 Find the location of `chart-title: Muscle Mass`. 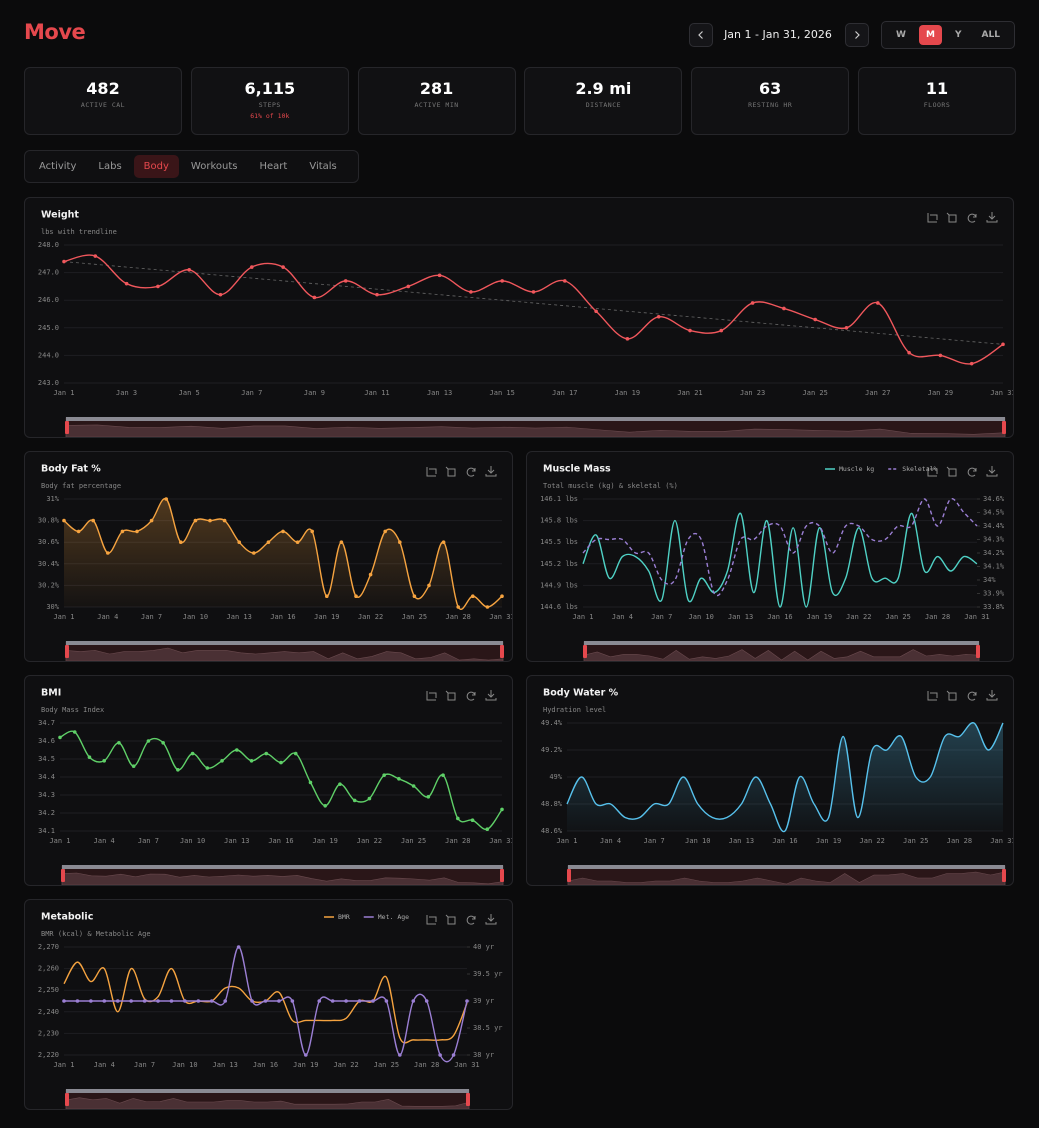

chart-title: Muscle Mass is located at coordinates (577, 469).